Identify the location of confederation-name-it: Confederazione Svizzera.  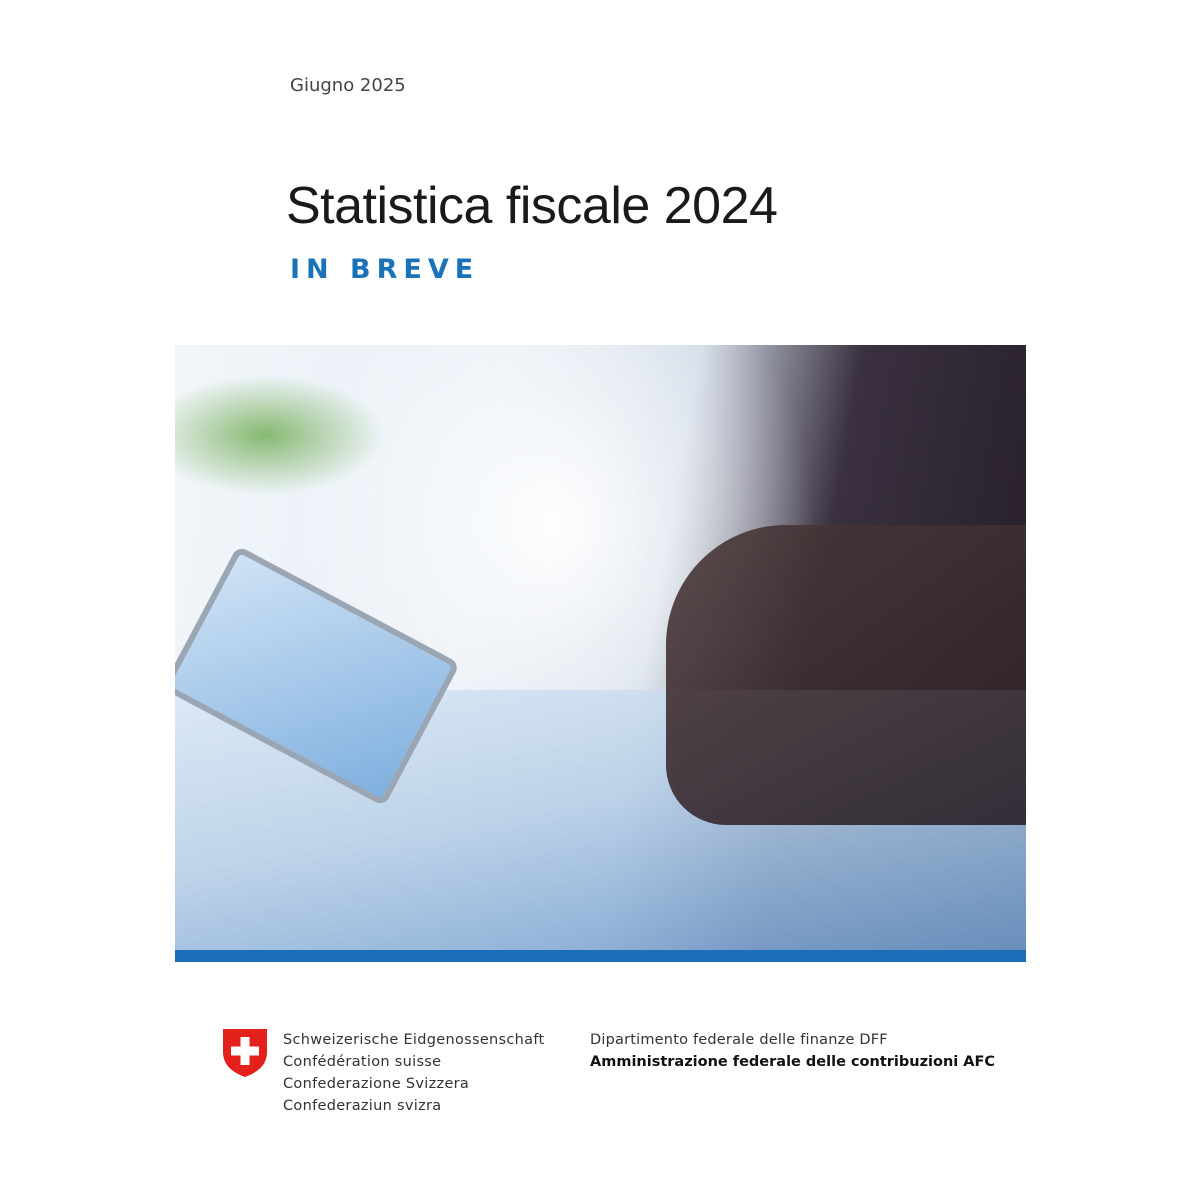
(376, 1084).